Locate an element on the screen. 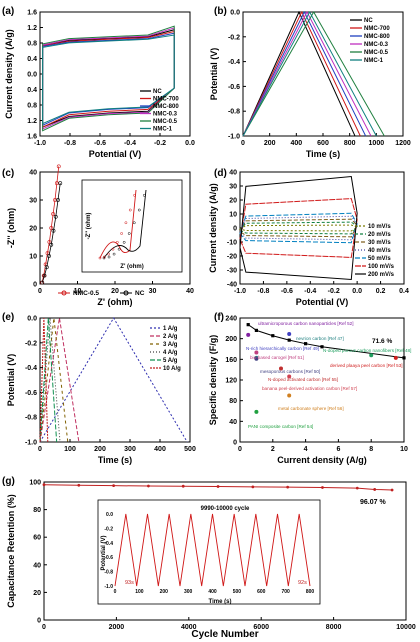 The width and height of the screenshot is (420, 642). panel-e-ytick-label: -0.6 is located at coordinates (31, 393).